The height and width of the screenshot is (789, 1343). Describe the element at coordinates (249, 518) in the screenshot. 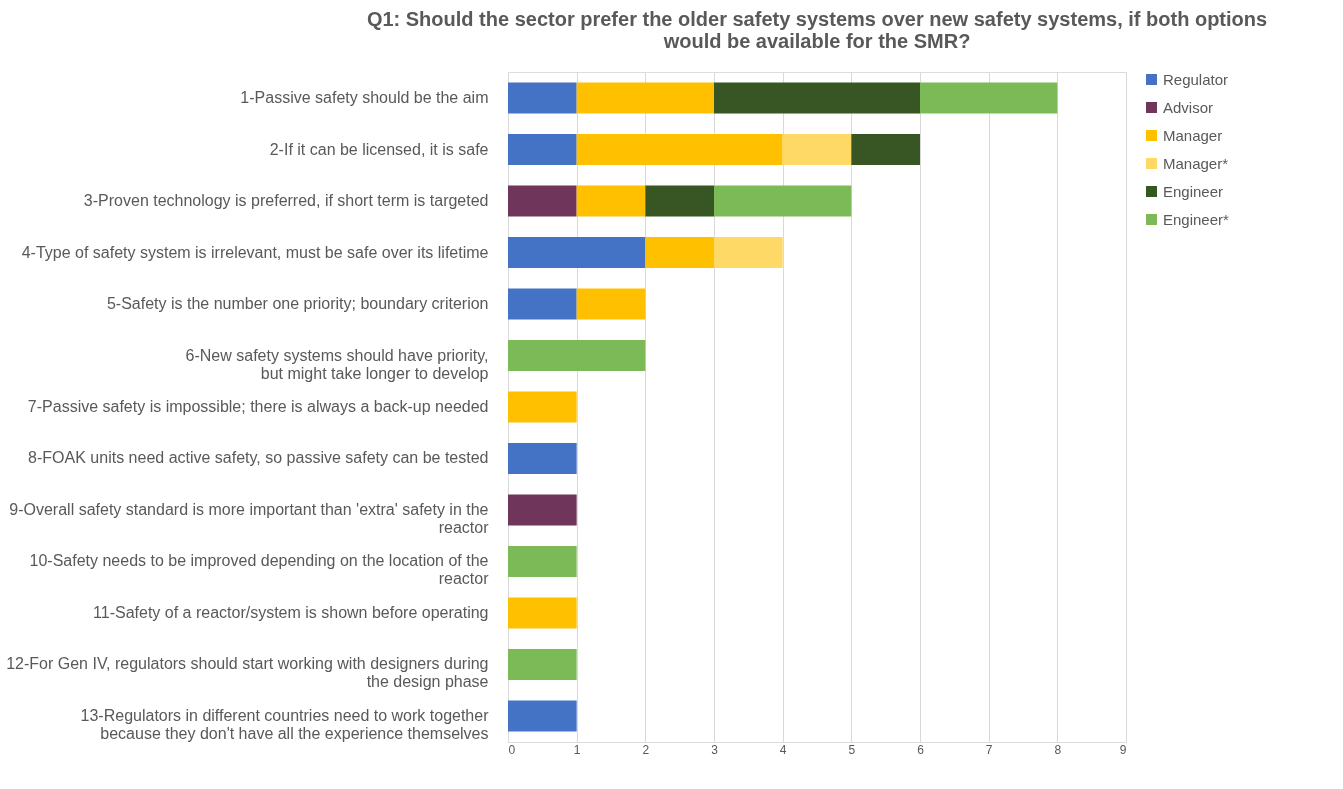

I see `y-tick-label: 9-Overall safety standard is more important than 'extra' safety in the reactor` at that location.